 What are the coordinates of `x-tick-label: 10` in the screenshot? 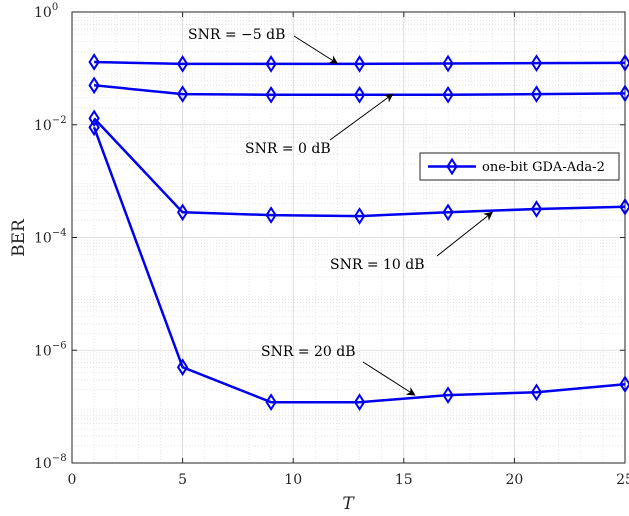 It's located at (293, 480).